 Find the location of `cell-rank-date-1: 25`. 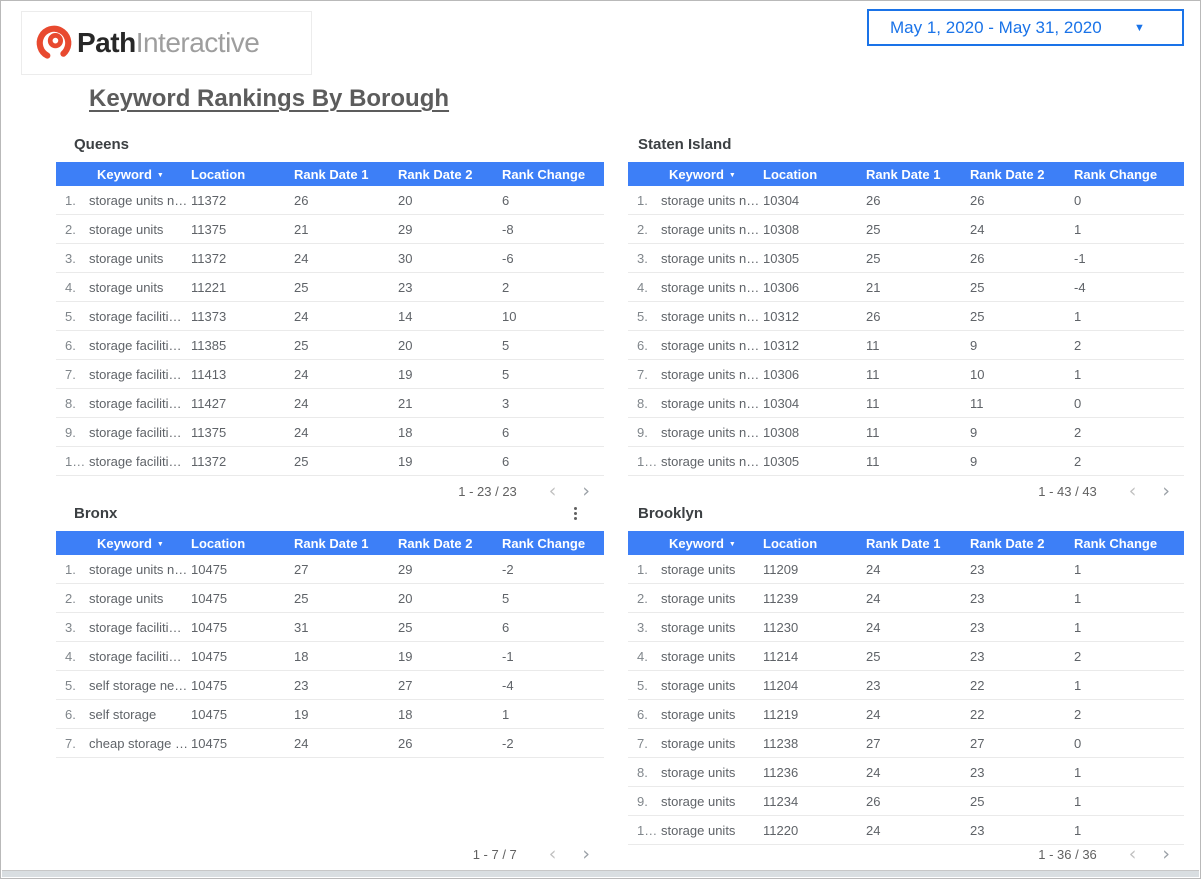

cell-rank-date-1: 25 is located at coordinates (301, 598).